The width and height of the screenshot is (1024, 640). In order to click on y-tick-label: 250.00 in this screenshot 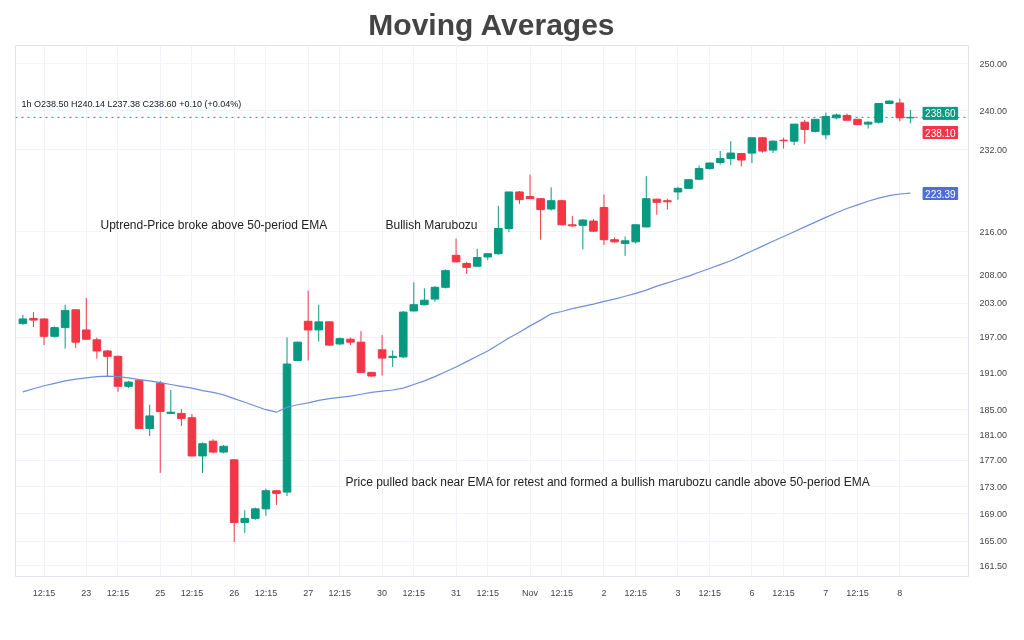, I will do `click(993, 63)`.